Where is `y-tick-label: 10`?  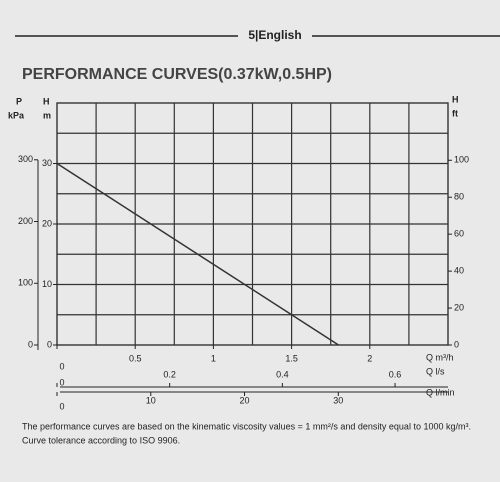 y-tick-label: 10 is located at coordinates (47, 284).